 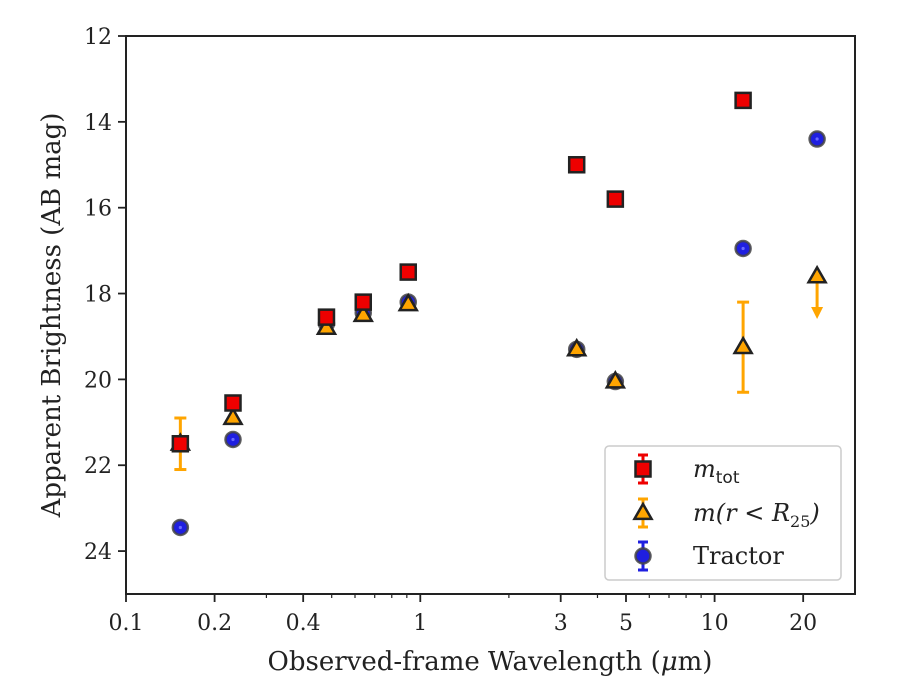 I want to click on x-tick-label-3: 1, so click(x=420, y=623).